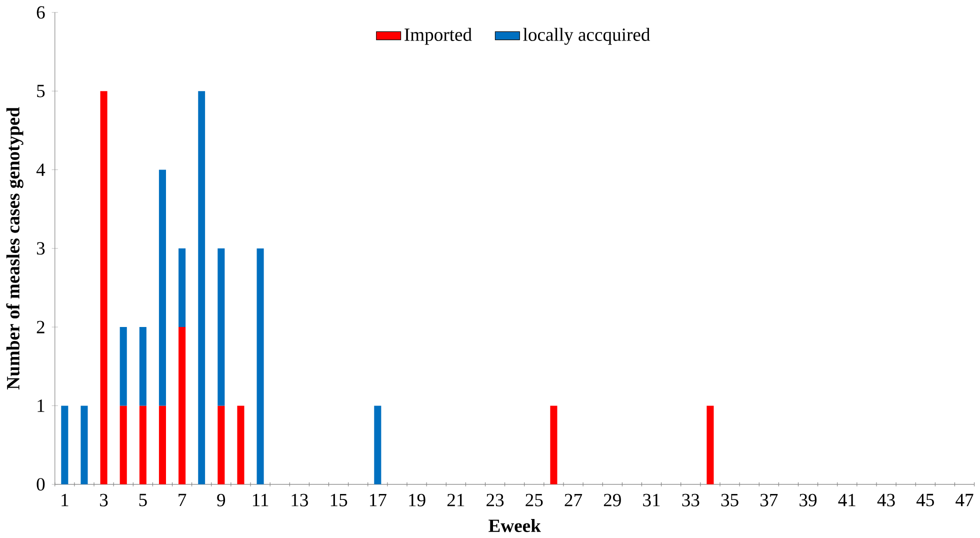  Describe the element at coordinates (40, 484) in the screenshot. I see `y-tick-label: 0` at that location.